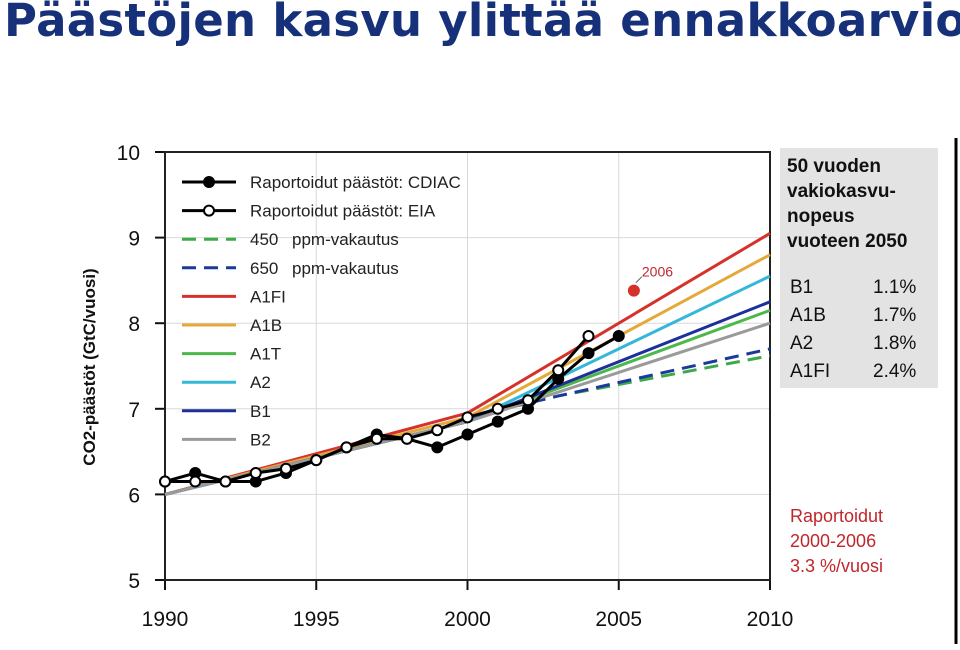 The width and height of the screenshot is (960, 650). What do you see at coordinates (343, 211) in the screenshot?
I see `legend-label: Raportoidut päästöt: EIA` at bounding box center [343, 211].